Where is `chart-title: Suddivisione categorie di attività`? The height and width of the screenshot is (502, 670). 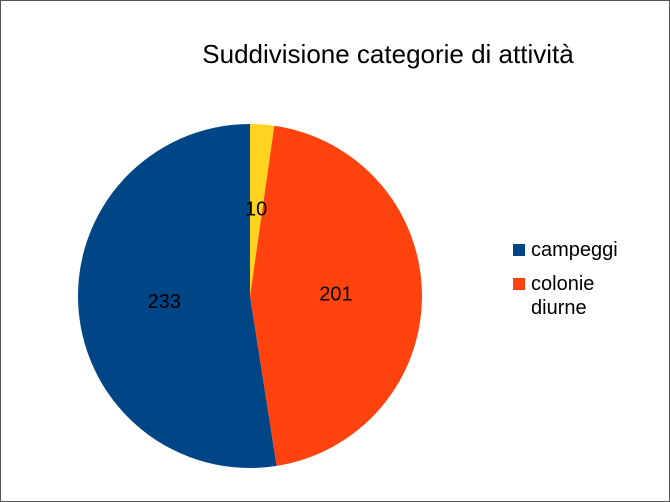 chart-title: Suddivisione categorie di attività is located at coordinates (388, 54).